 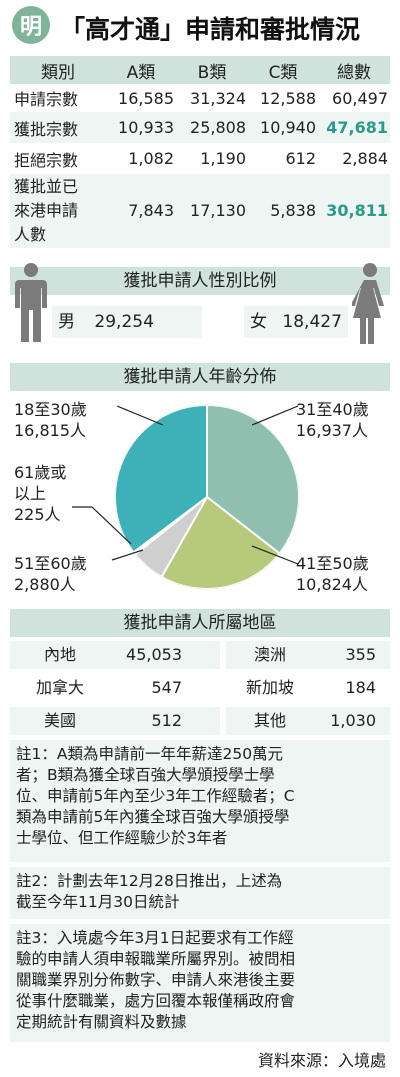 I want to click on male-count-box: 男 29,254, so click(x=127, y=322).